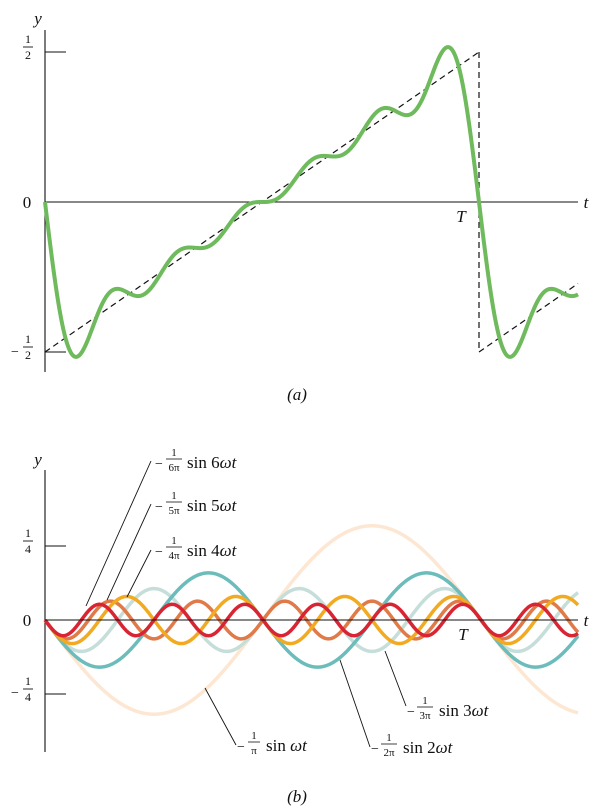  What do you see at coordinates (37, 459) in the screenshot?
I see `b-y-axis-label: y` at bounding box center [37, 459].